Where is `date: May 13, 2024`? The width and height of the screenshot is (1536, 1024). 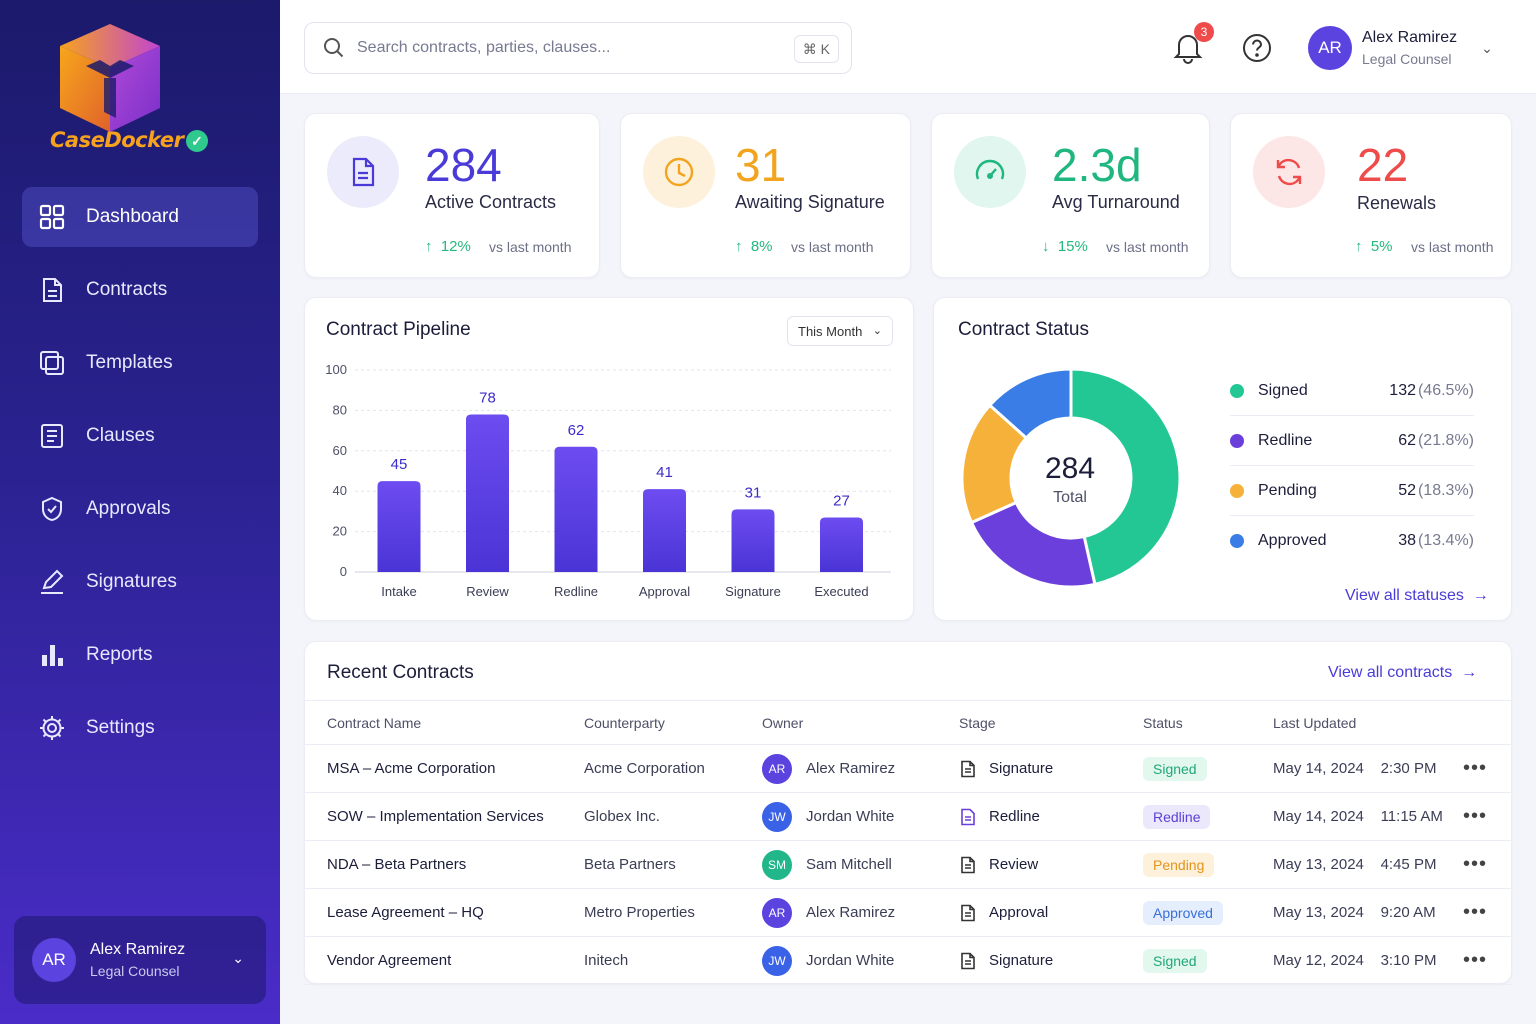
date: May 13, 2024 is located at coordinates (1318, 912).